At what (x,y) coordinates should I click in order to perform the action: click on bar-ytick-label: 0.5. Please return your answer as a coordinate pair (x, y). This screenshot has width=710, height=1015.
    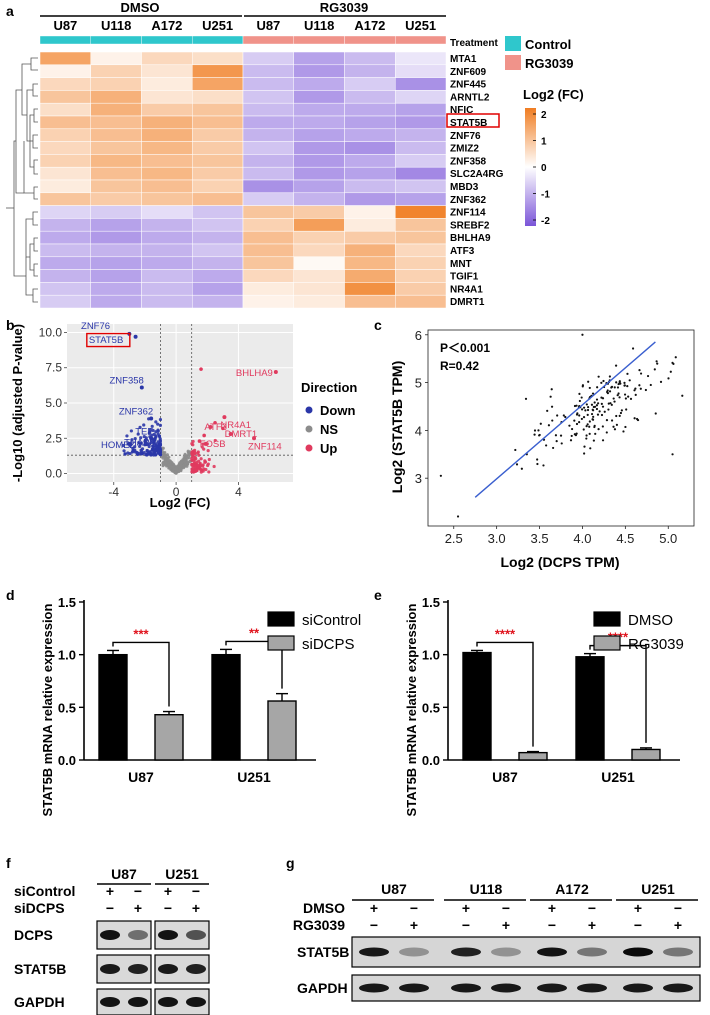
    Looking at the image, I should click on (67, 707).